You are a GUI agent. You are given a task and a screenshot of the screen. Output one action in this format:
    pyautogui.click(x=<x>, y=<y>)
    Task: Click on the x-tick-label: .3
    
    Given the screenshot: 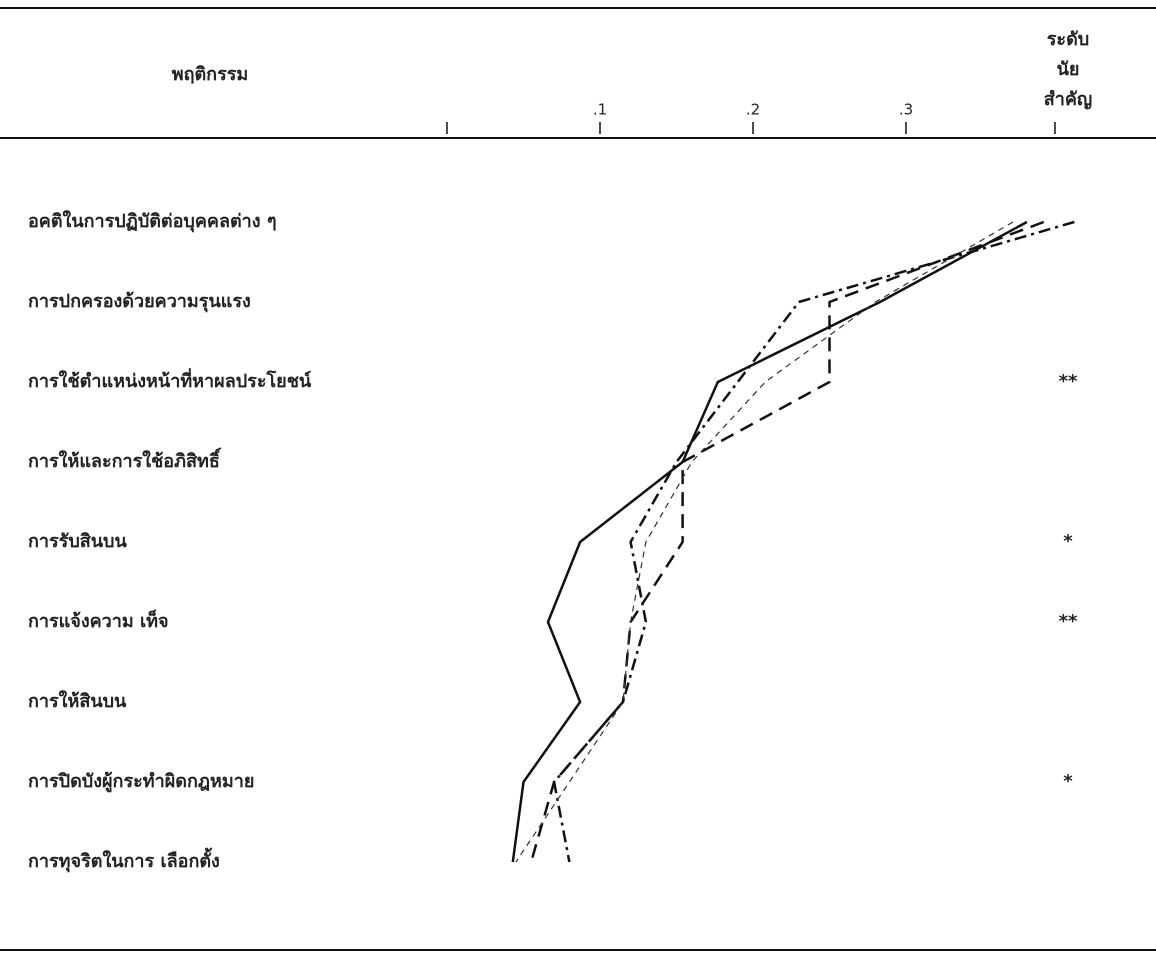 What is the action you would take?
    pyautogui.click(x=906, y=110)
    